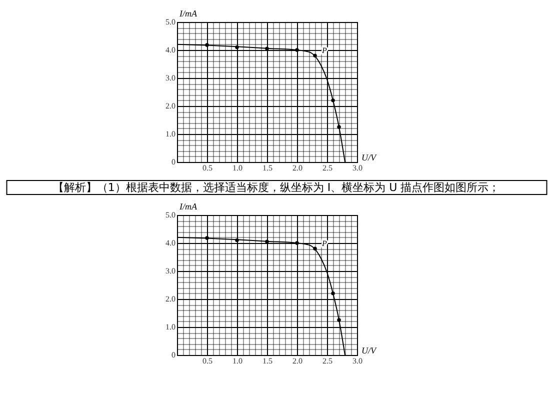  What do you see at coordinates (276, 187) in the screenshot?
I see `text: 【解析】（1）根据表中数据，选择适当标度，纵坐标为 I、横坐标为 U 描点作图如图所示；` at bounding box center [276, 187].